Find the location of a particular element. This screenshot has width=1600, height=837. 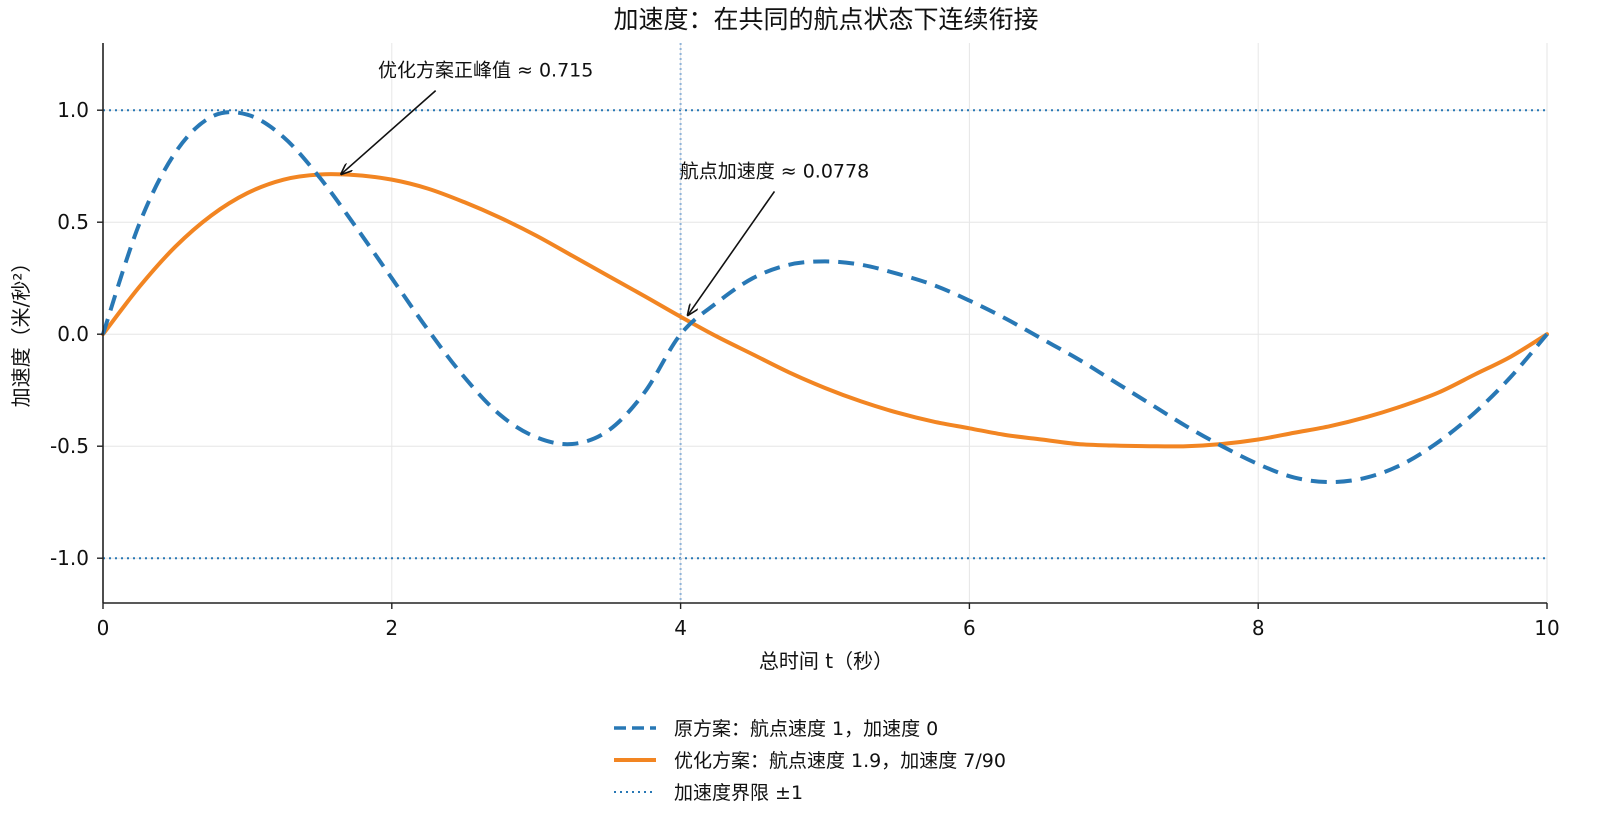

annotation-label: 航点加速度 ≈ 0.0778 is located at coordinates (774, 171).